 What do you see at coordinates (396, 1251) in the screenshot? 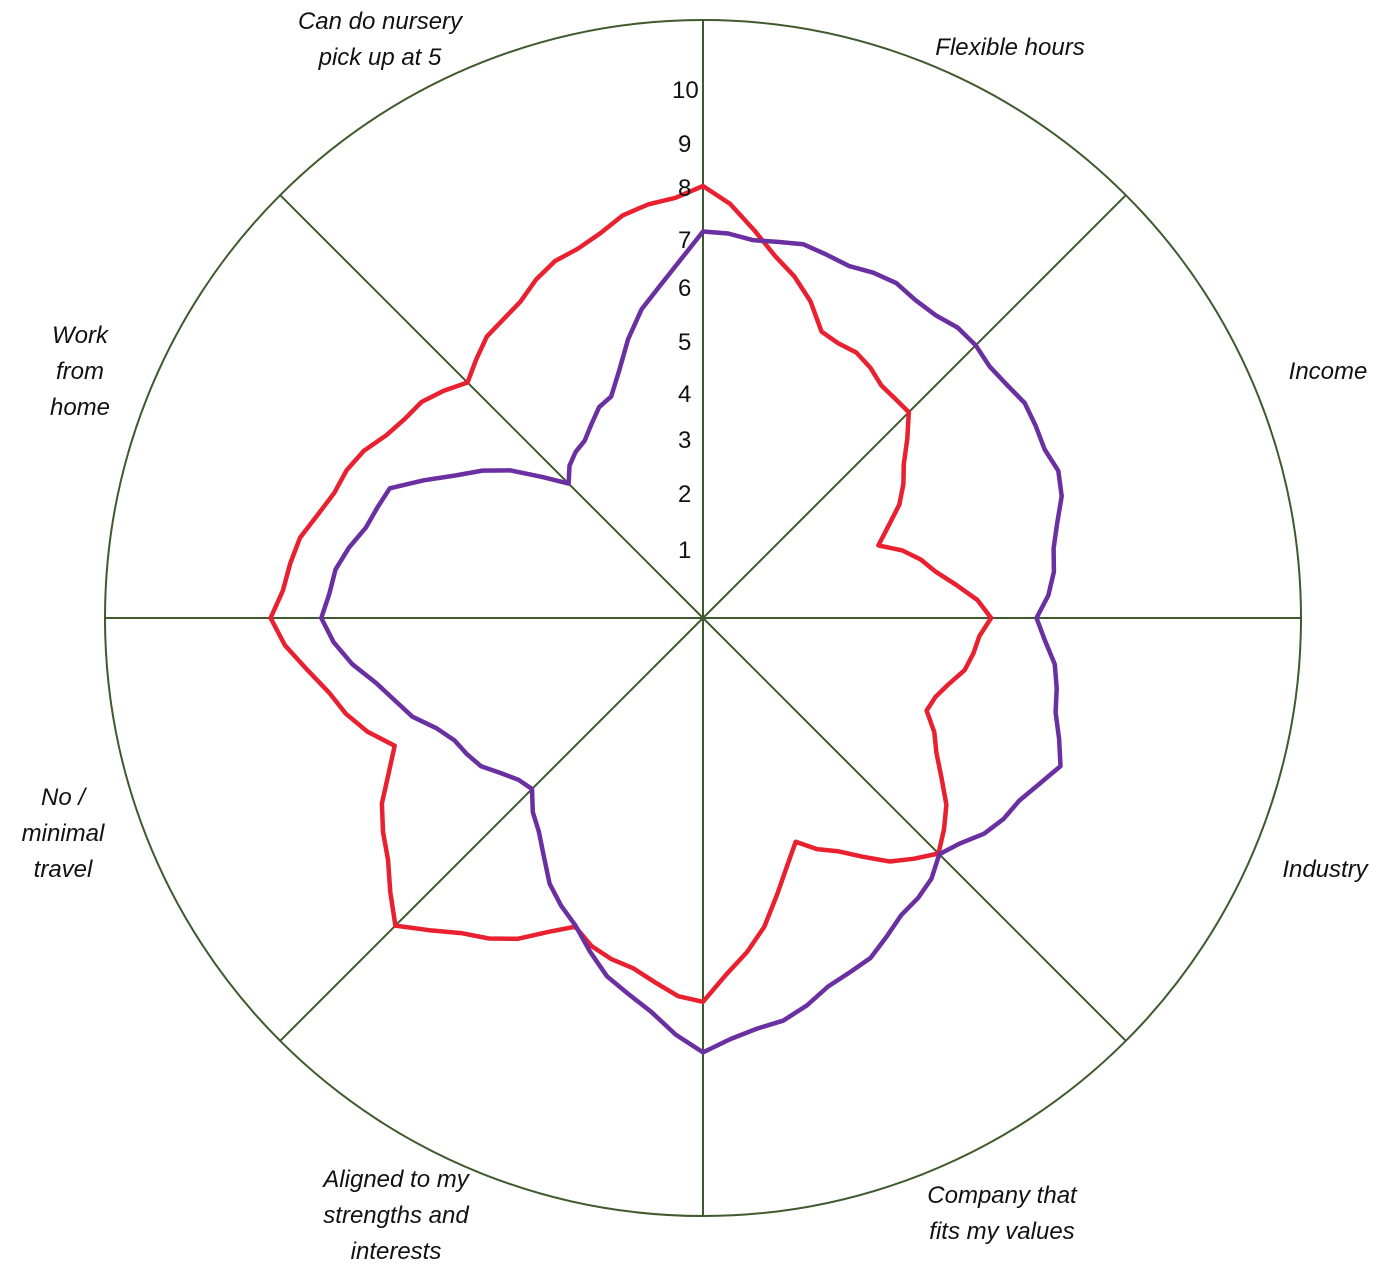
I see `category-label-line: interests` at bounding box center [396, 1251].